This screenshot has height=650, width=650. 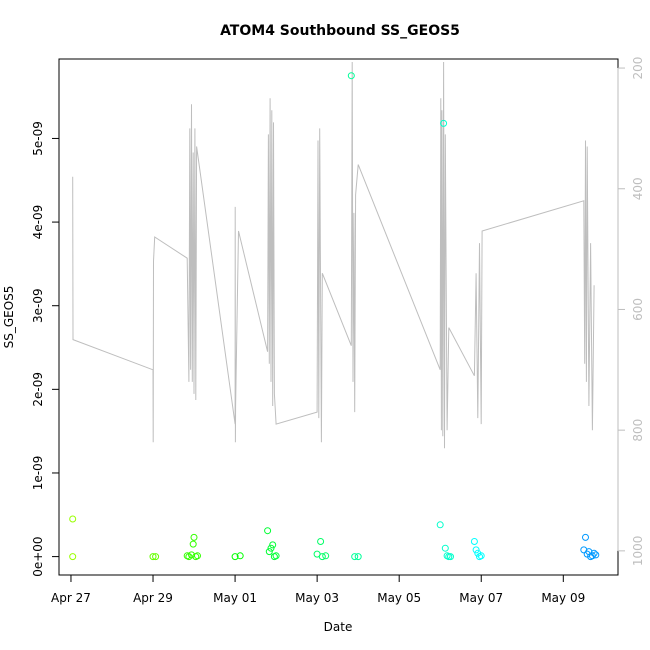 I want to click on y-tick-label: 5e-09, so click(x=38, y=138).